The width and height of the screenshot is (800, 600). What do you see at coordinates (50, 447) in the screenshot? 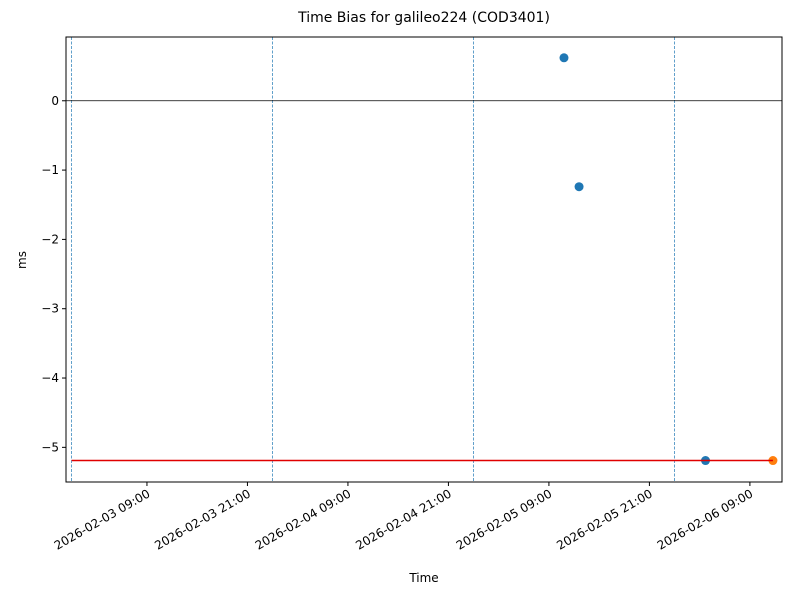
I see `y-tick-label: −5` at bounding box center [50, 447].